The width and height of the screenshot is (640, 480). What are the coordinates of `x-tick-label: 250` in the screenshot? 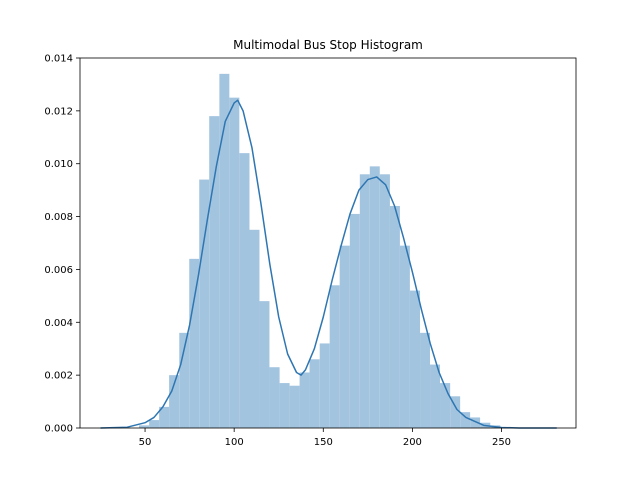 It's located at (501, 442).